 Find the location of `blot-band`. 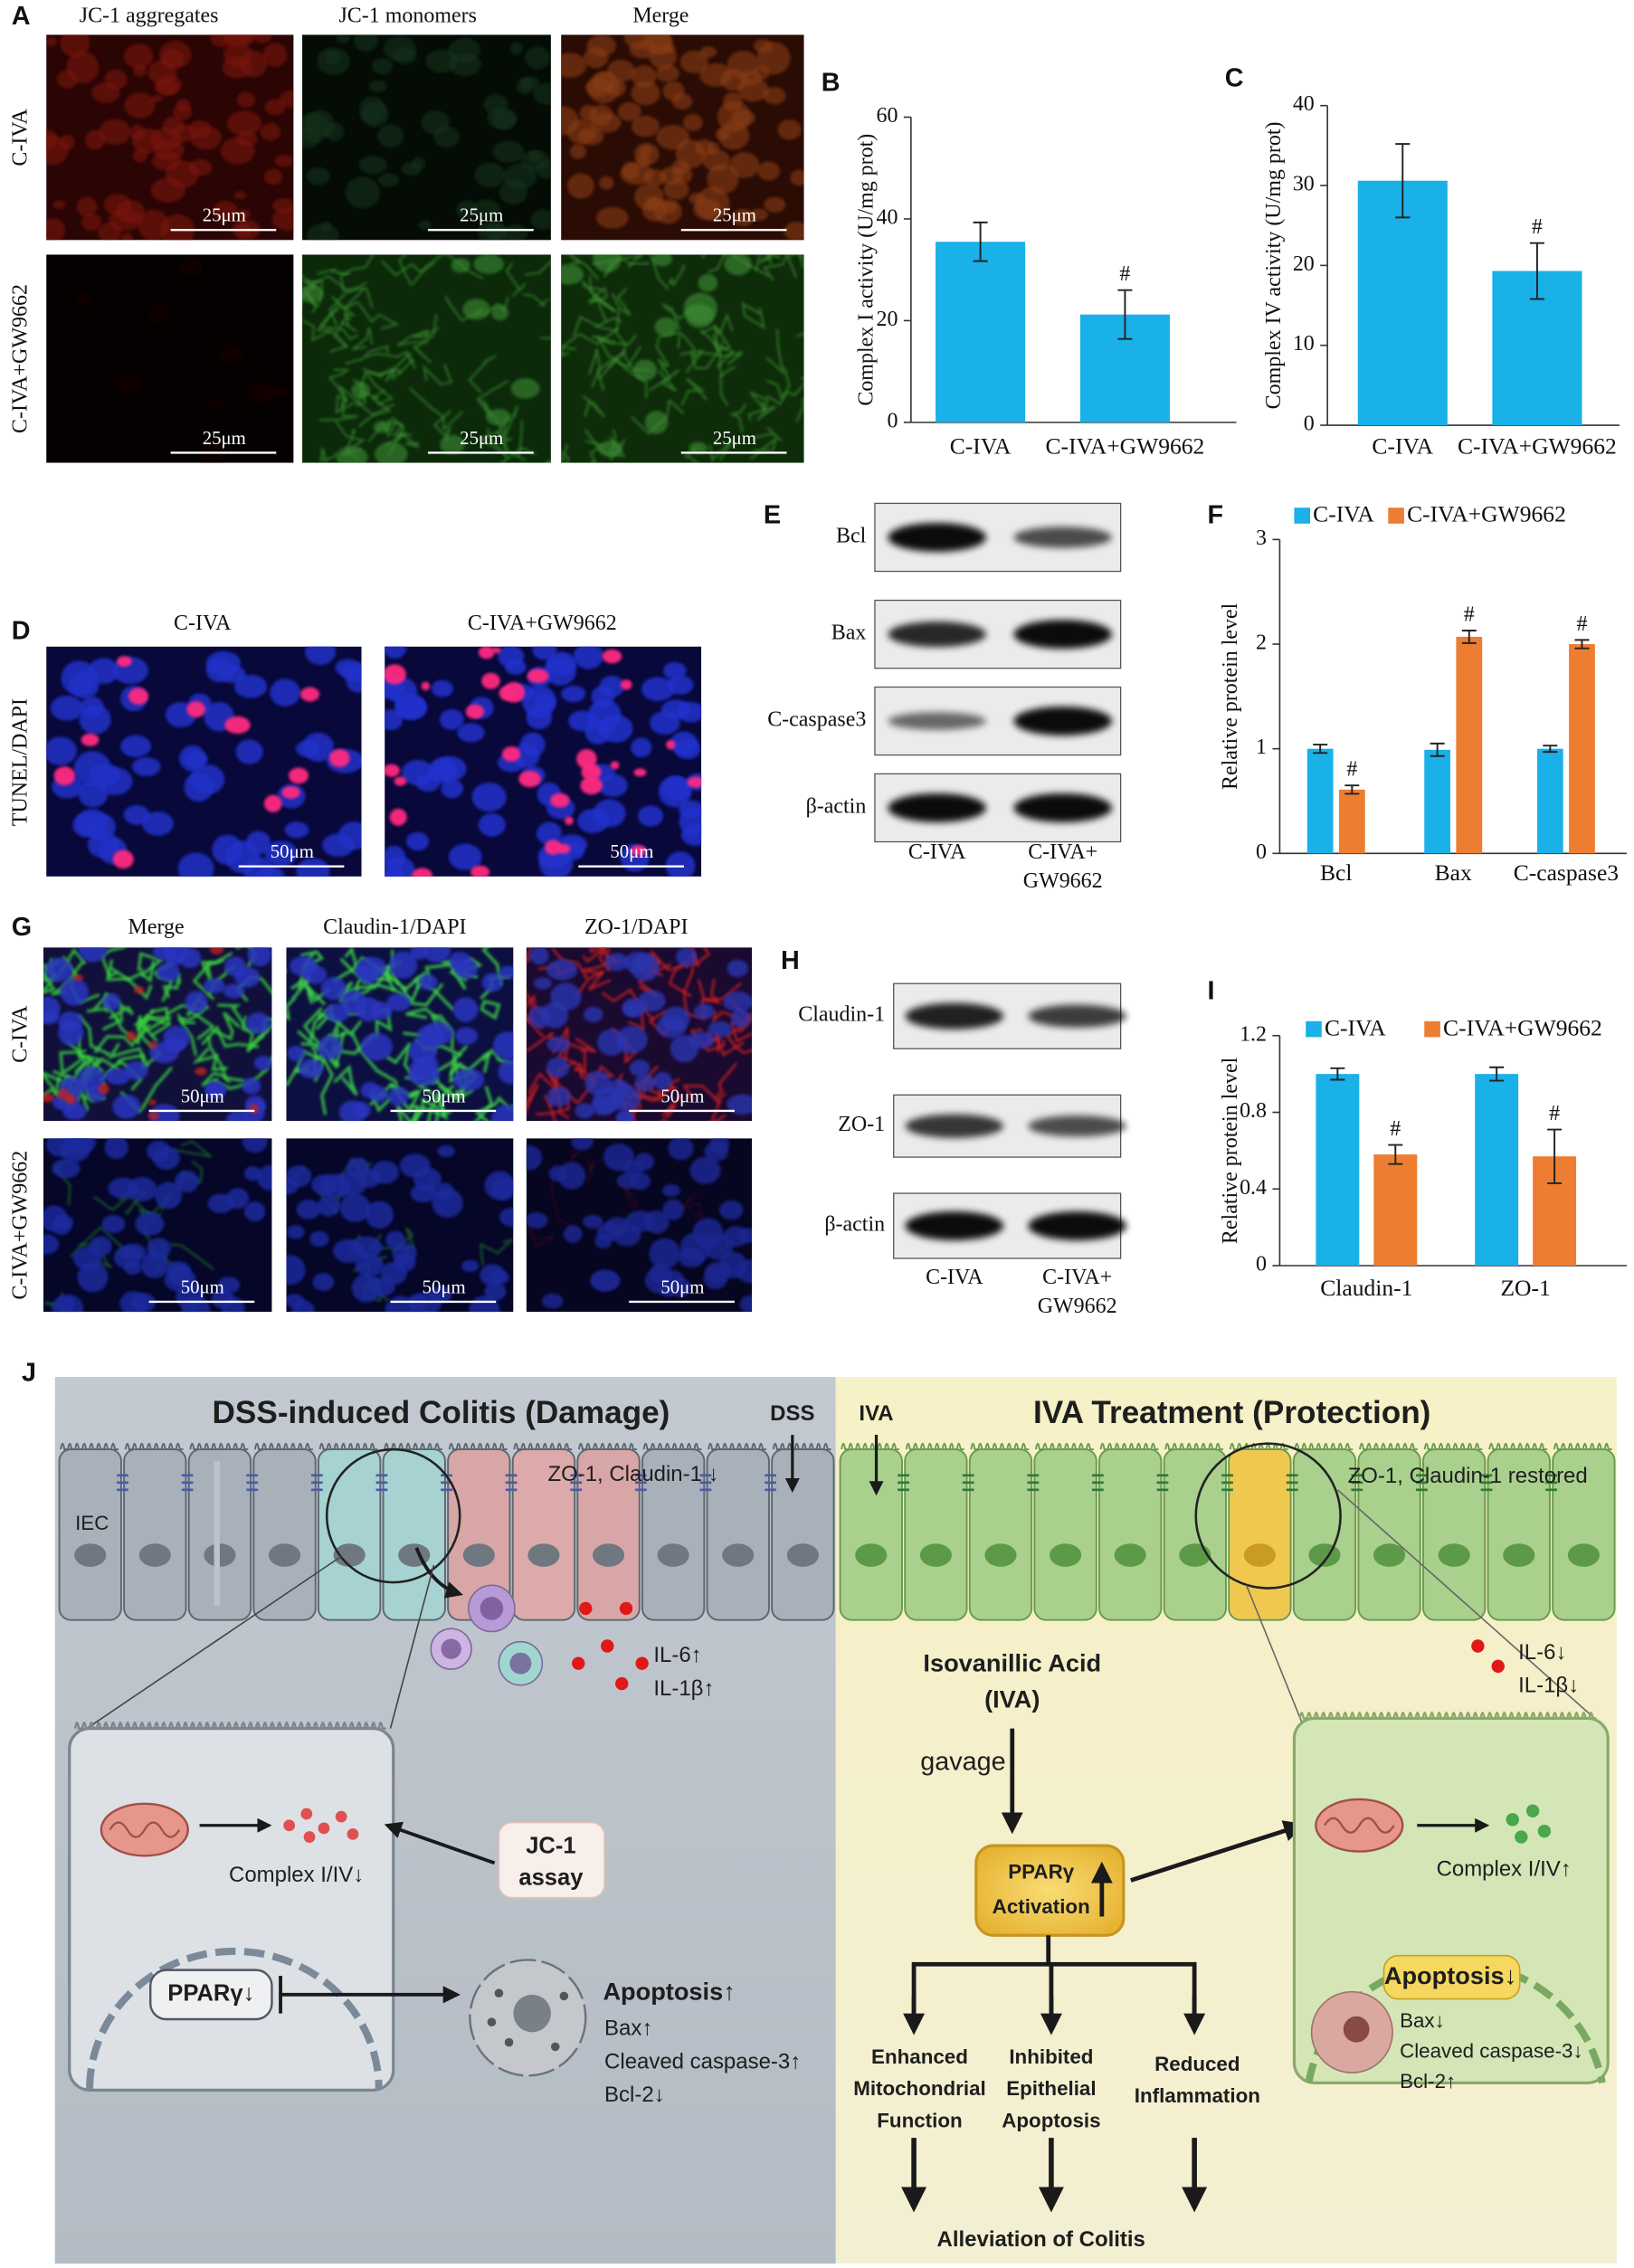

blot-band is located at coordinates (1077, 1016).